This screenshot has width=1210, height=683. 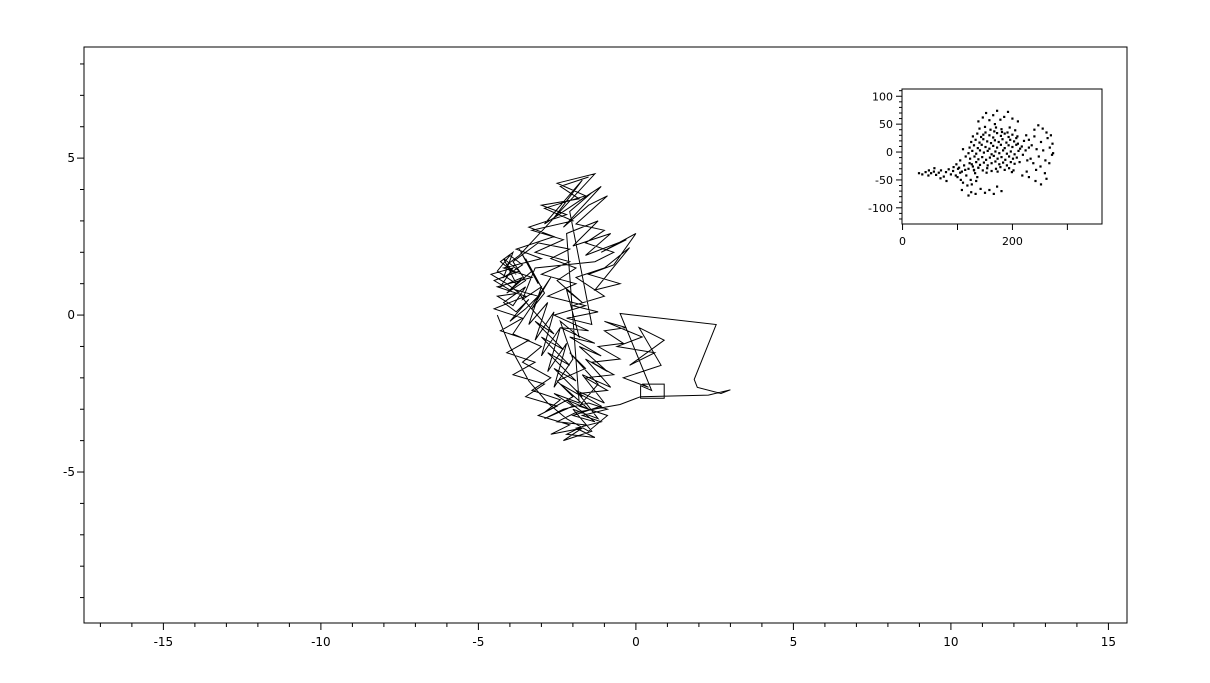 What do you see at coordinates (902, 241) in the screenshot?
I see `x-tick-label: 0` at bounding box center [902, 241].